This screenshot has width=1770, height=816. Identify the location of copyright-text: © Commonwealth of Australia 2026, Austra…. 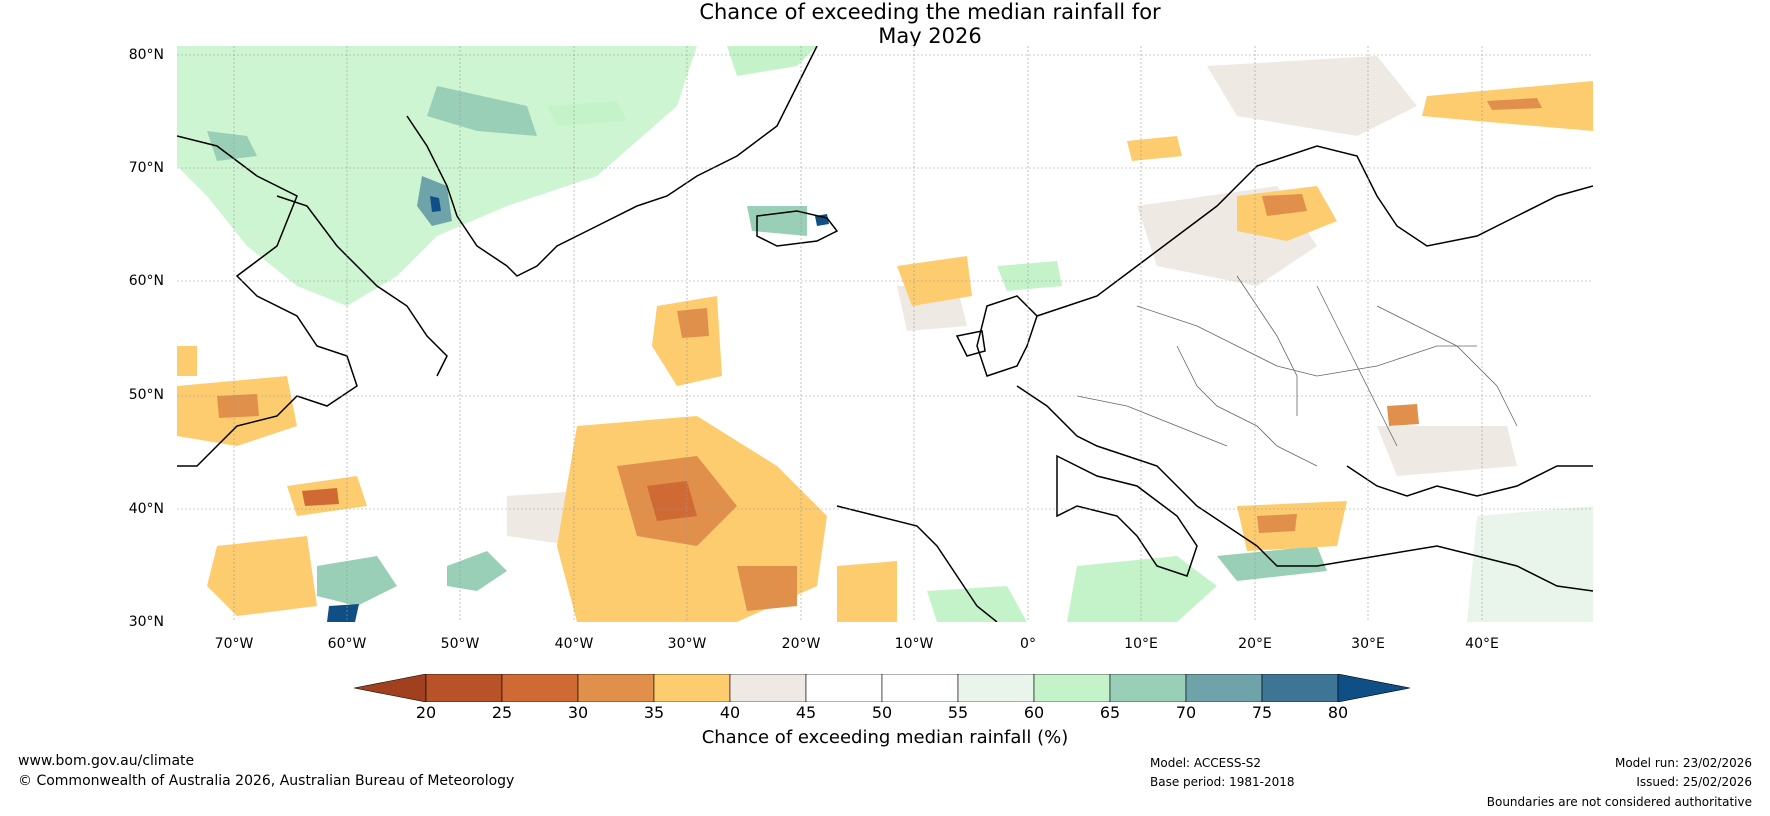
(266, 781).